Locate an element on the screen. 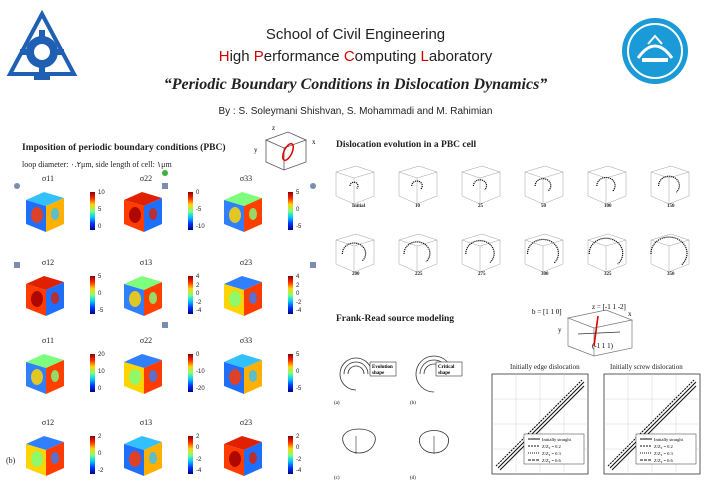  stress-component-label: σ11 is located at coordinates (47, 178).